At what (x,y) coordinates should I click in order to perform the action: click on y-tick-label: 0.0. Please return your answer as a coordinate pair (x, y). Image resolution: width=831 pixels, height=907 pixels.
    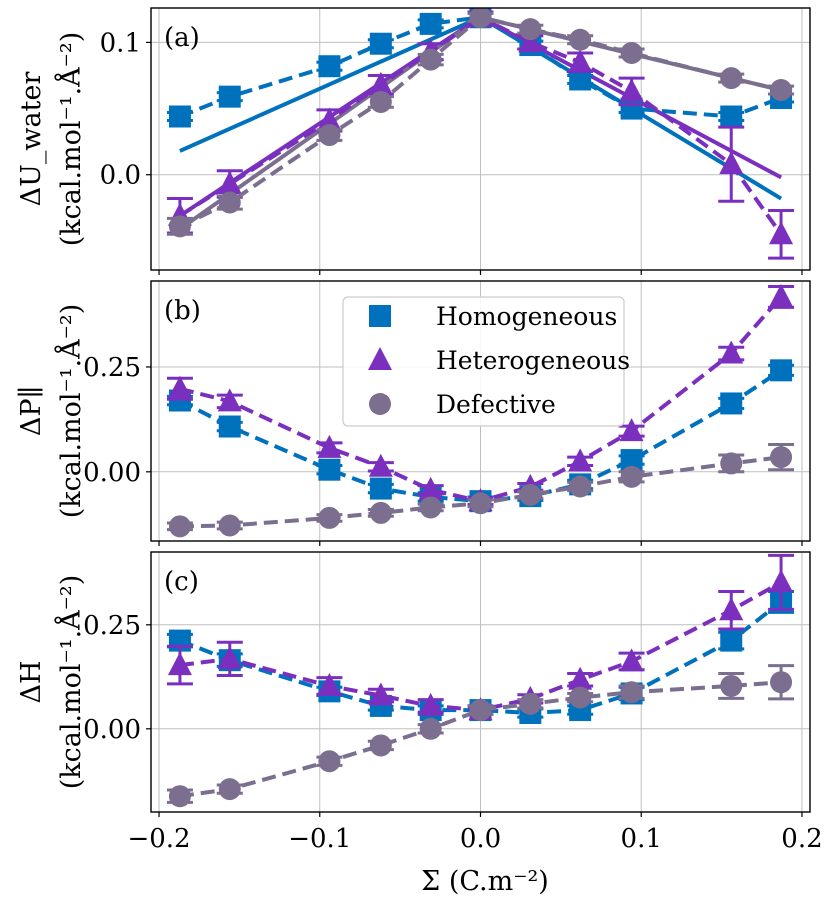
    Looking at the image, I should click on (120, 176).